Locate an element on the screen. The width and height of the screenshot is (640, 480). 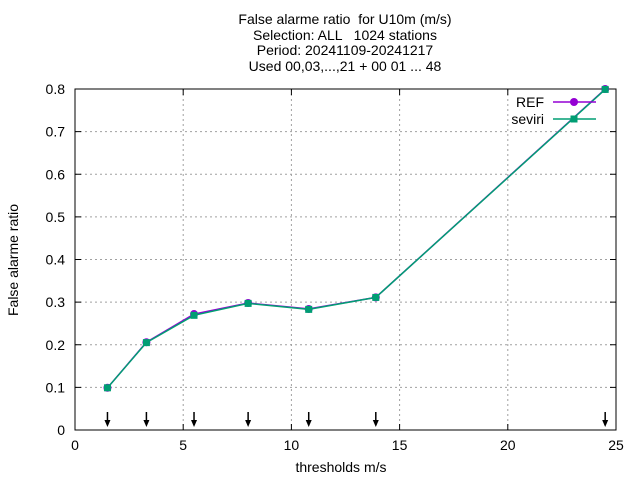
x-tick-label: 10 is located at coordinates (292, 445).